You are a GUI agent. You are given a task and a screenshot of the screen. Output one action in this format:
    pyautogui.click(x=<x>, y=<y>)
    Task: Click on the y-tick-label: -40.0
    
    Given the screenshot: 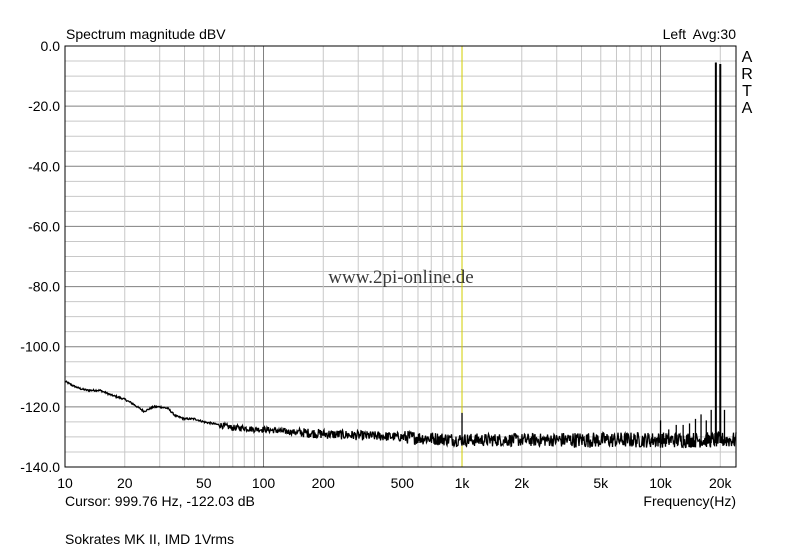 What is the action you would take?
    pyautogui.click(x=44, y=166)
    